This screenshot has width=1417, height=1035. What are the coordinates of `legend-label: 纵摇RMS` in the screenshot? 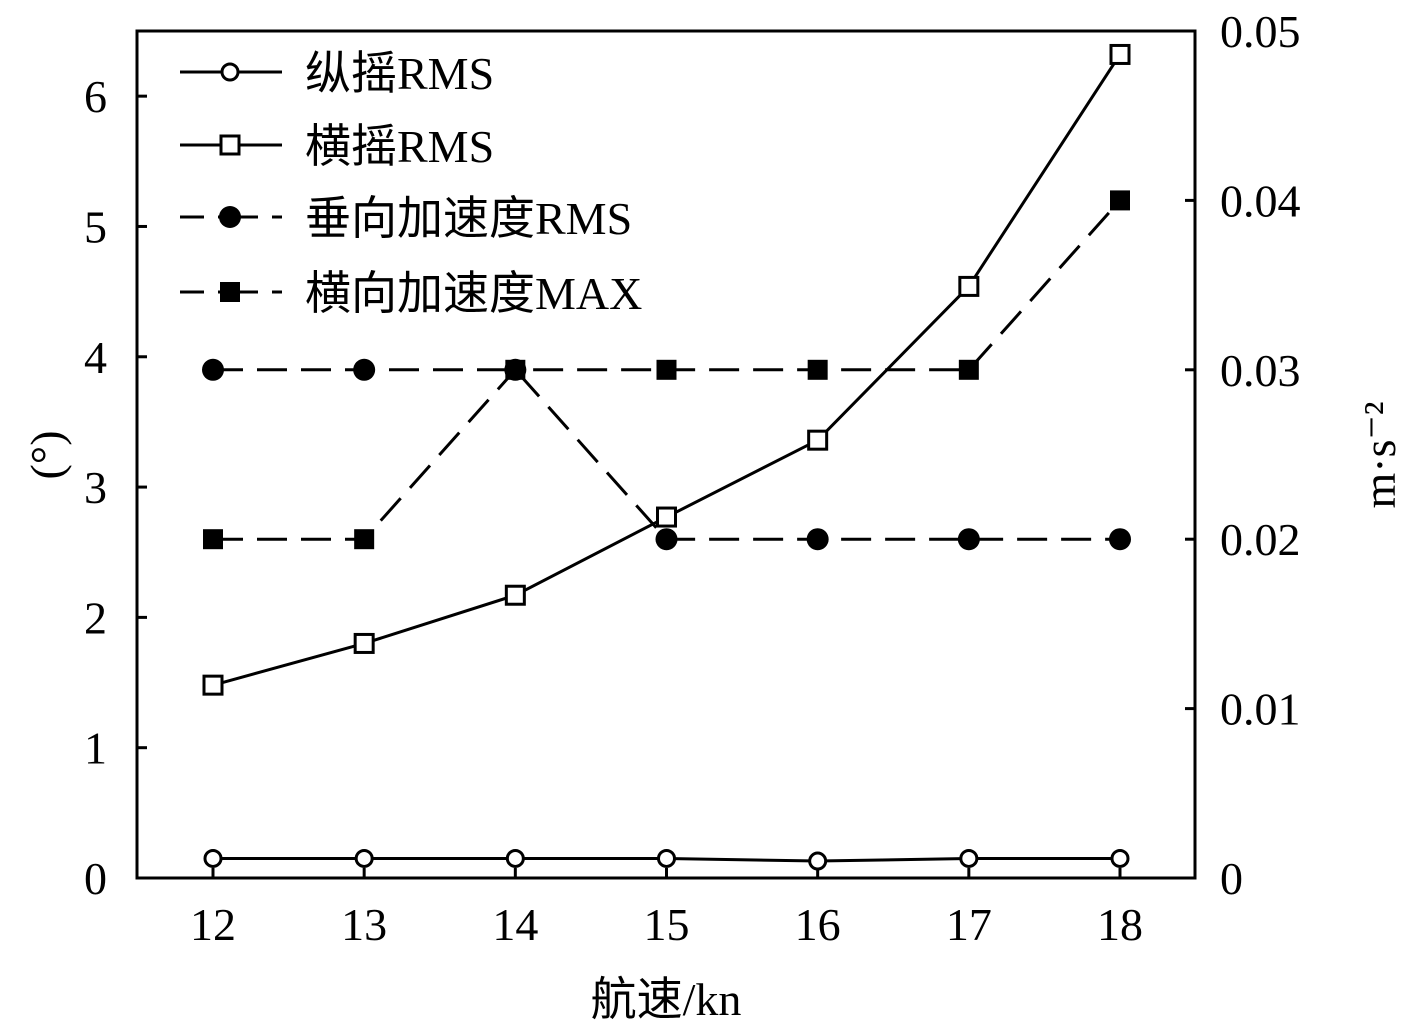 It's located at (399, 73).